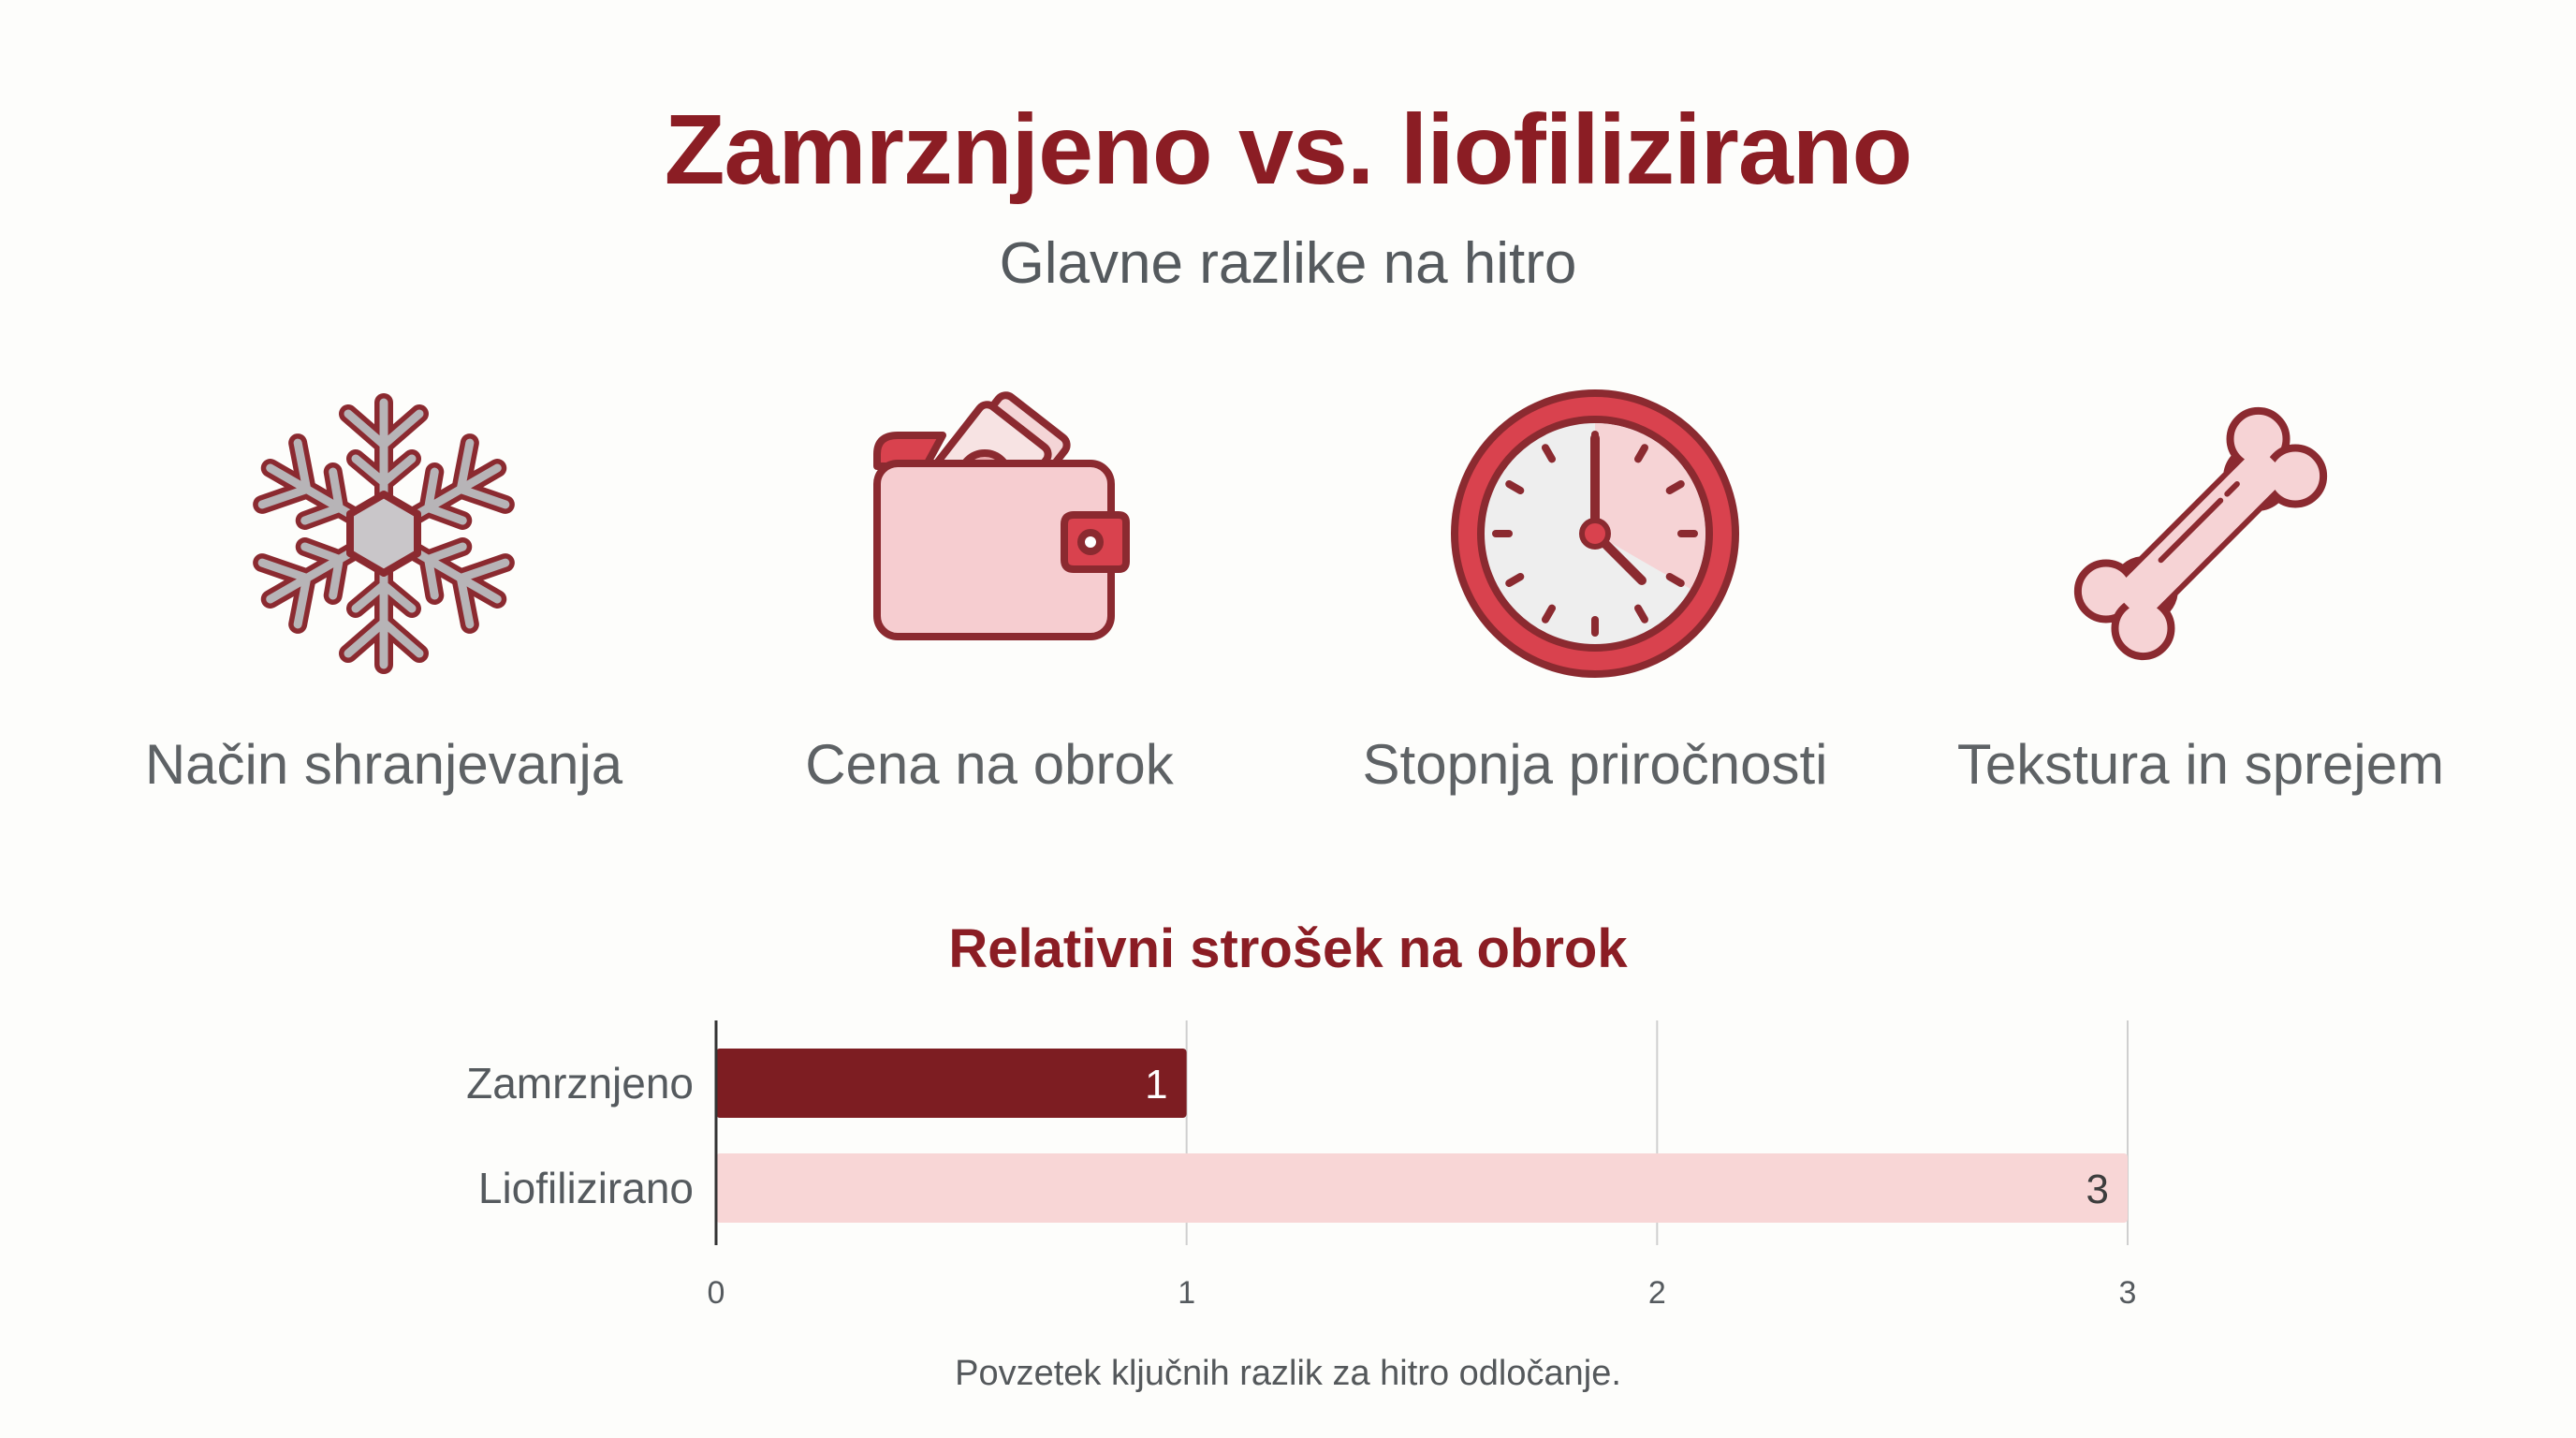  Describe the element at coordinates (2200, 533) in the screenshot. I see `bone-icon` at that location.